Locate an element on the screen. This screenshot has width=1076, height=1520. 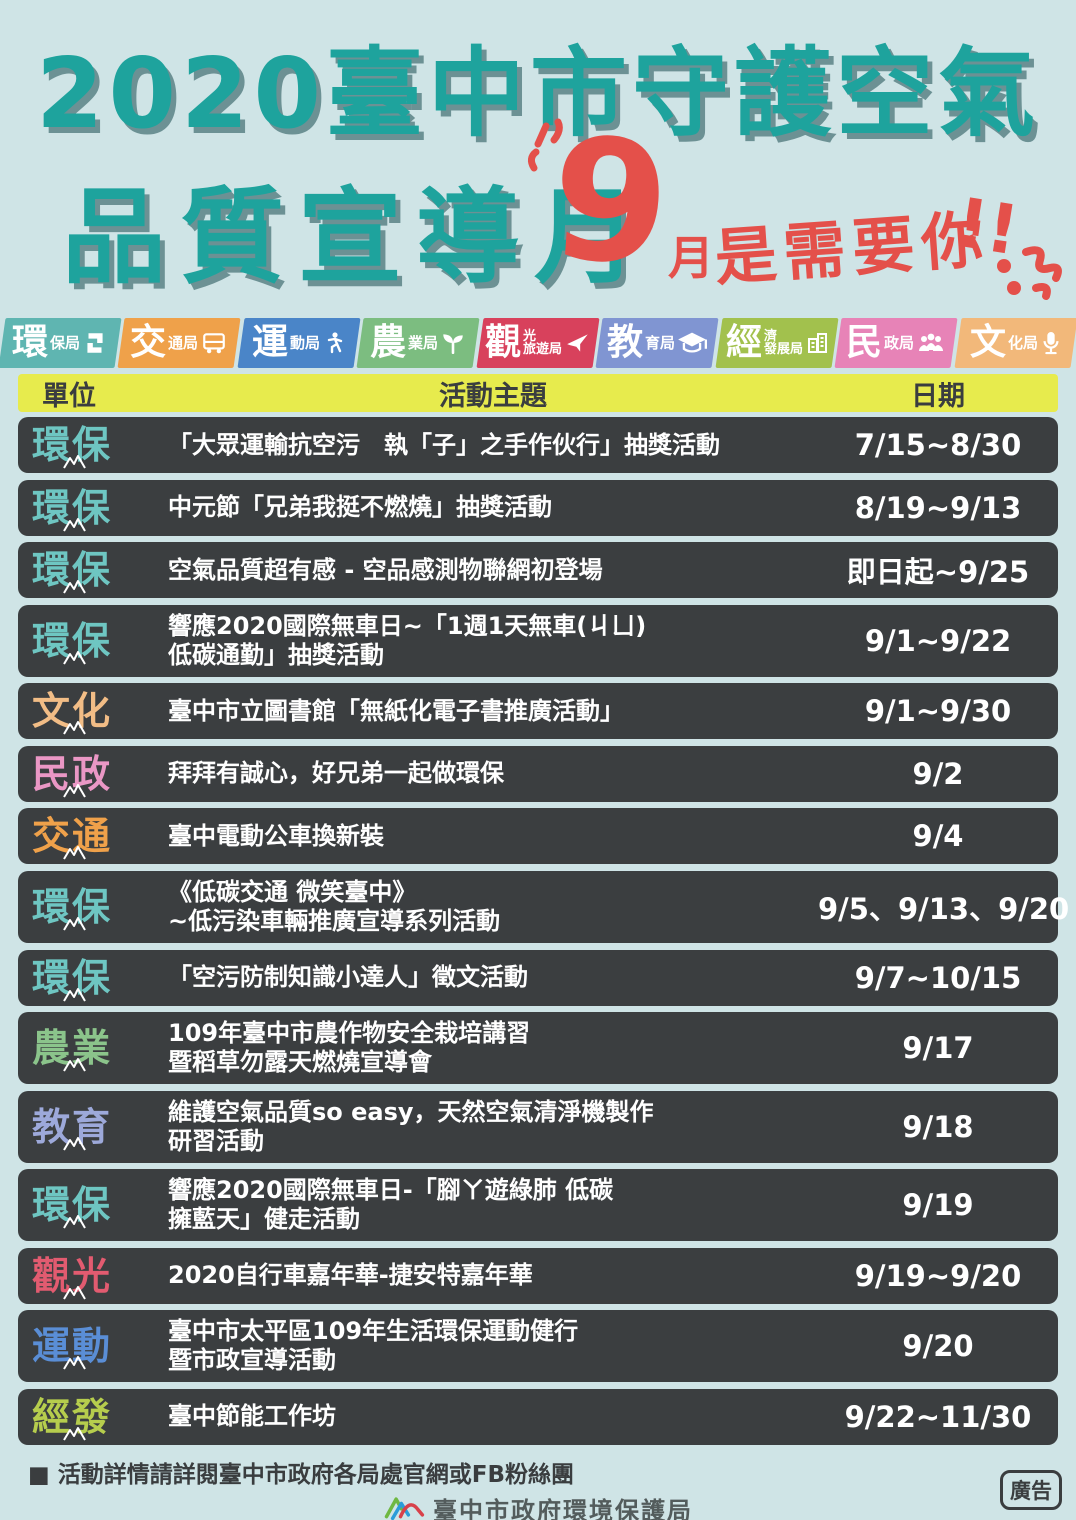
bureau-badge-small-text: 保局 is located at coordinates (65, 343).